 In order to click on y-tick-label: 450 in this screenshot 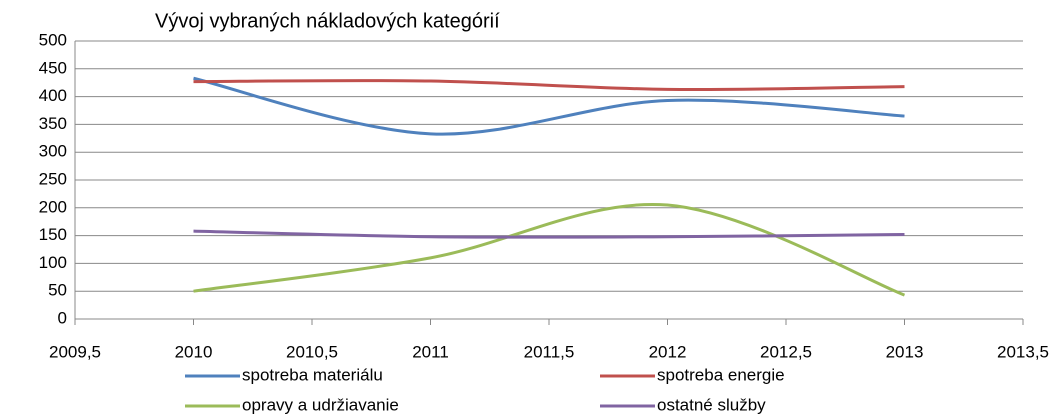, I will do `click(53, 67)`.